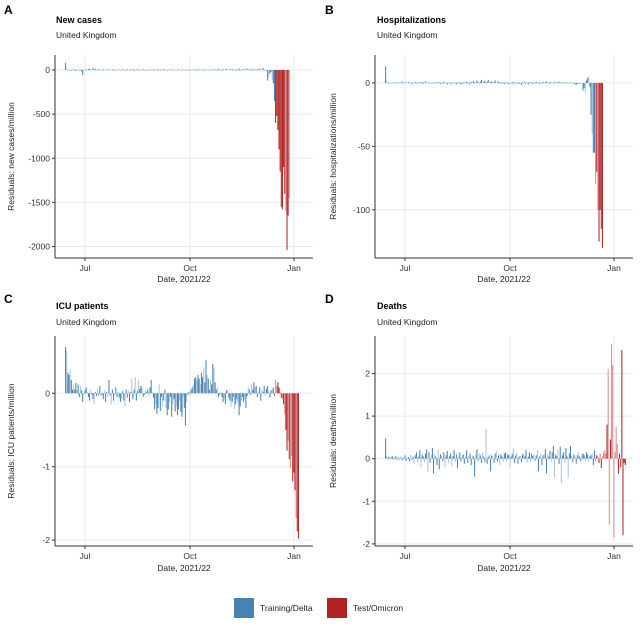  Describe the element at coordinates (407, 35) in the screenshot. I see `panel-subtitle: United Kingdom` at that location.